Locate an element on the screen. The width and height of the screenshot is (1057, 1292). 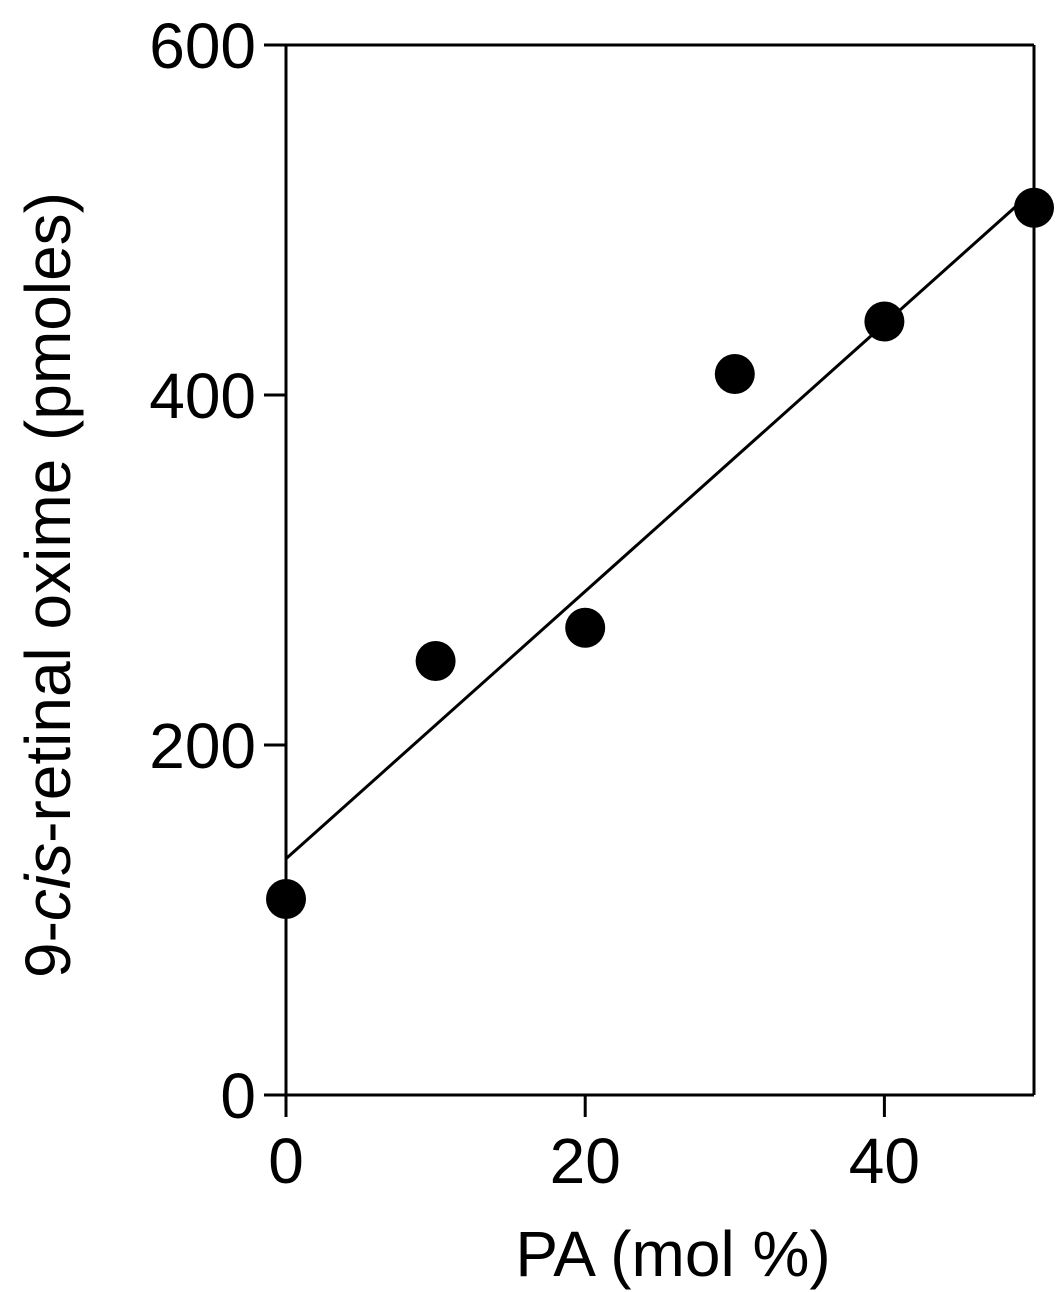
x-ticks: 0 20 40 is located at coordinates (594, 1146).